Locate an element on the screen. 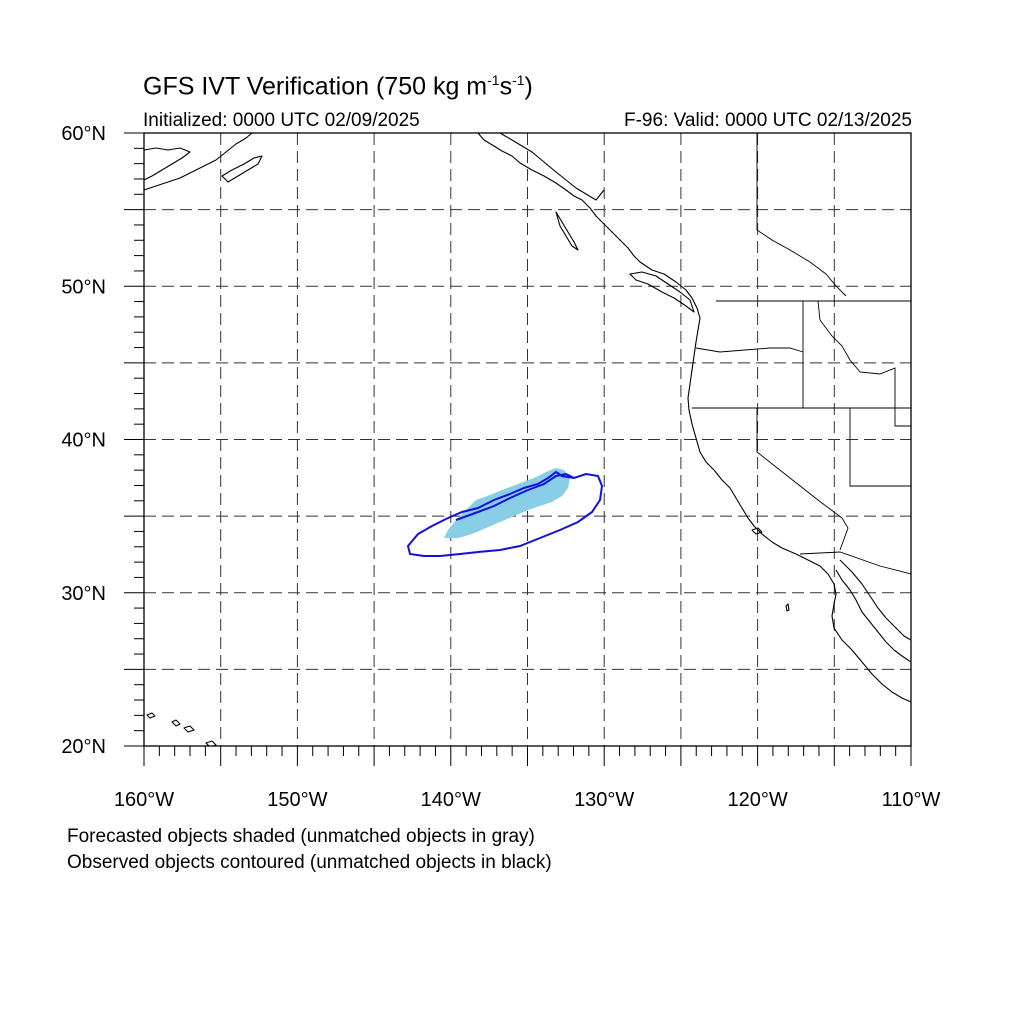  alaska-mainland is located at coordinates (198, 162).